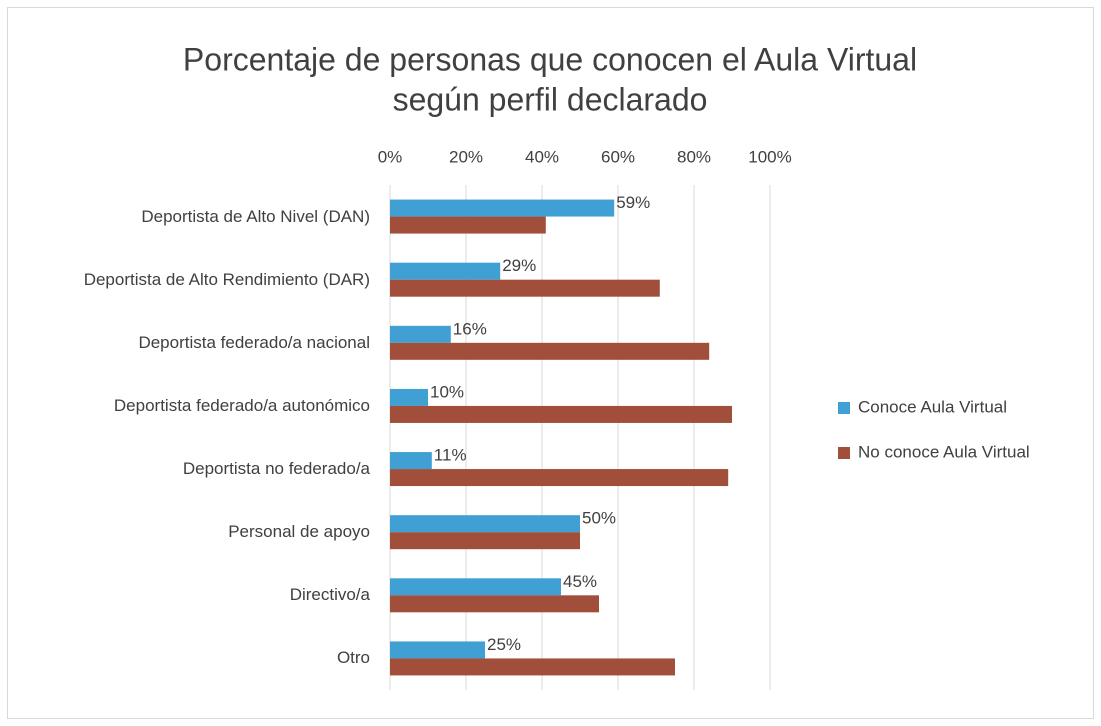 The width and height of the screenshot is (1101, 726). Describe the element at coordinates (769, 156) in the screenshot. I see `x-tick-label: 100%` at that location.